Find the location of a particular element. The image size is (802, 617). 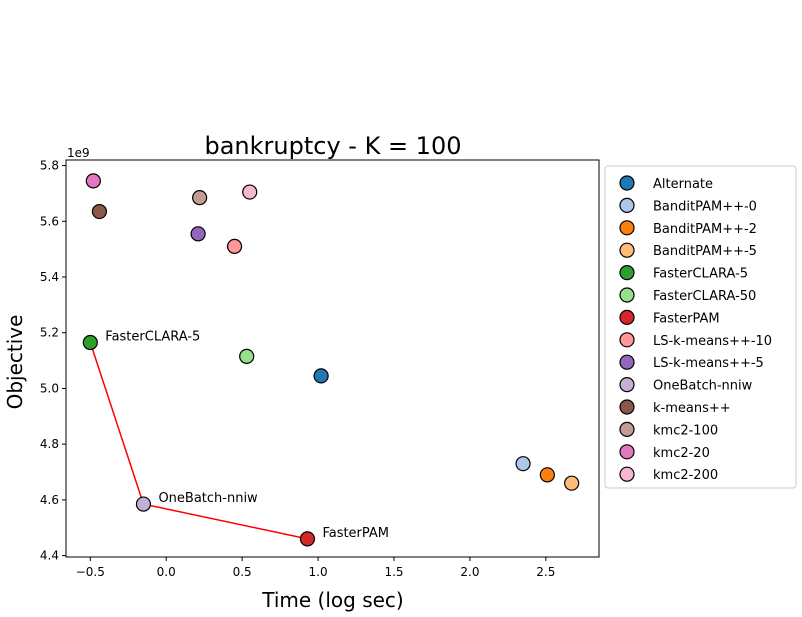

y-tick-label: 5.6 is located at coordinates (49, 221).